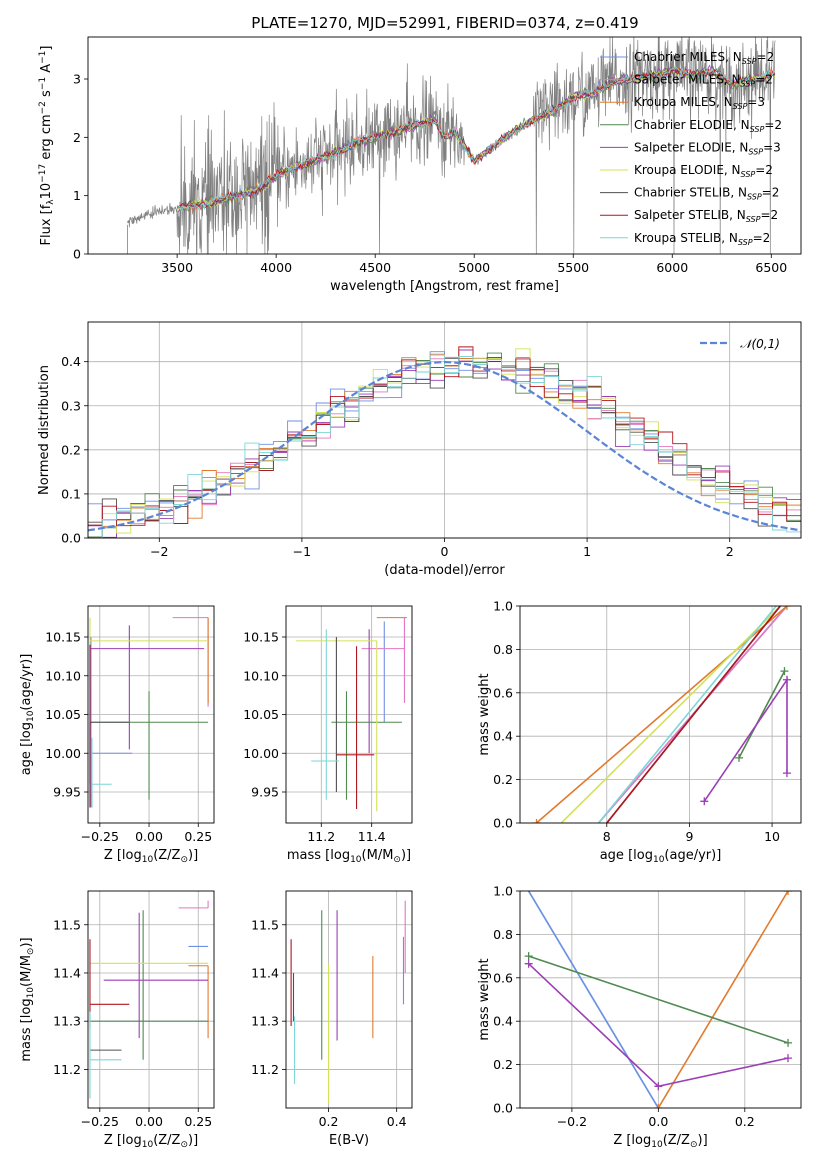  Describe the element at coordinates (484, 999) in the screenshot. I see `y-axis-label: mass weight` at that location.